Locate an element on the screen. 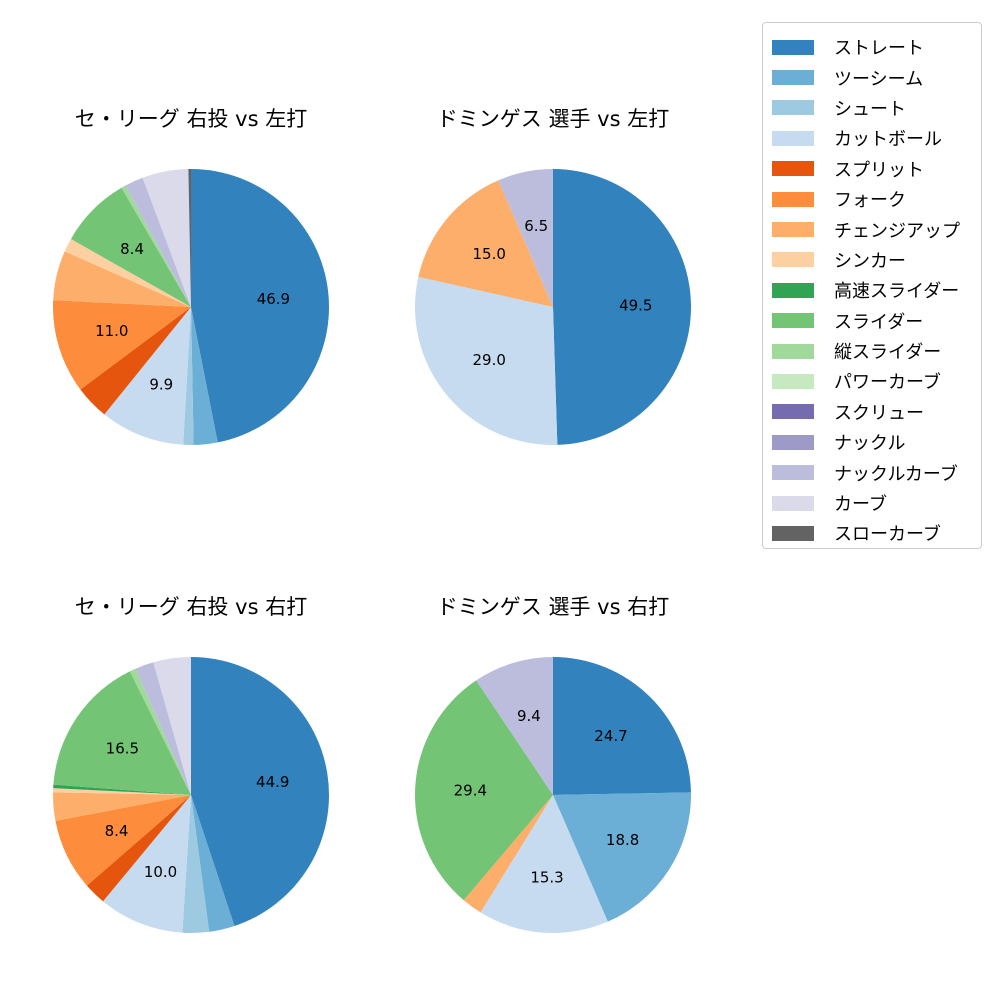 The width and height of the screenshot is (1000, 1000). slice-value-label: 6.5 is located at coordinates (536, 226).